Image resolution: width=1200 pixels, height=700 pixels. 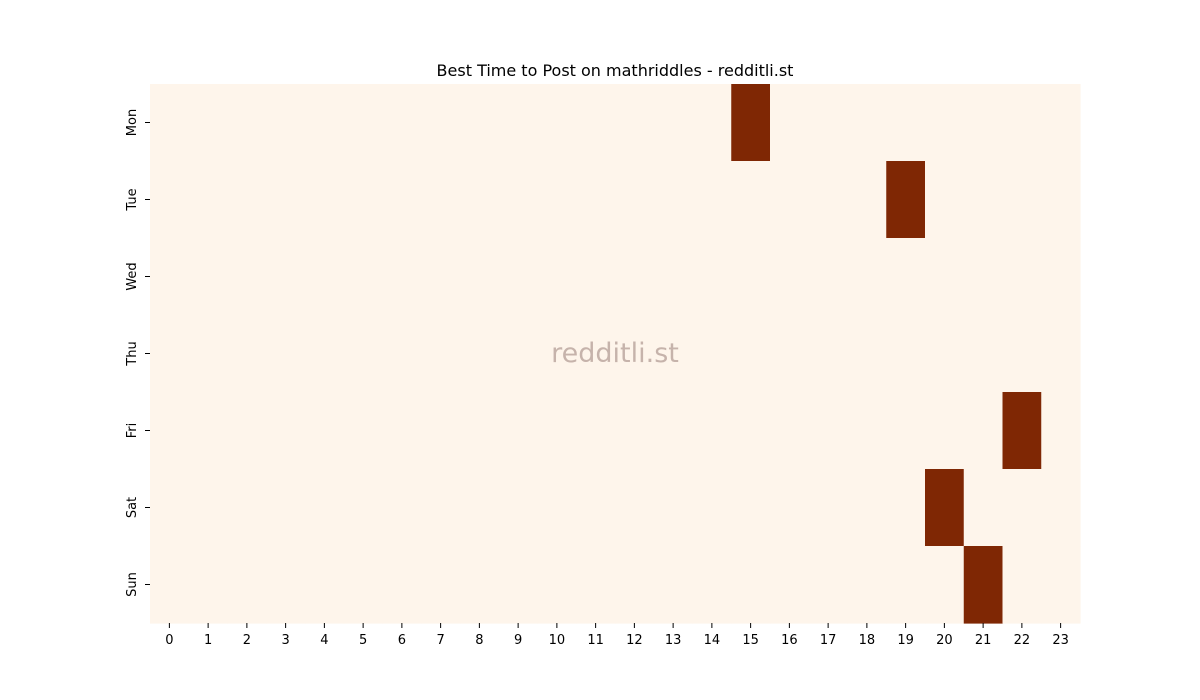 I want to click on x-tick-label: 2, so click(x=247, y=640).